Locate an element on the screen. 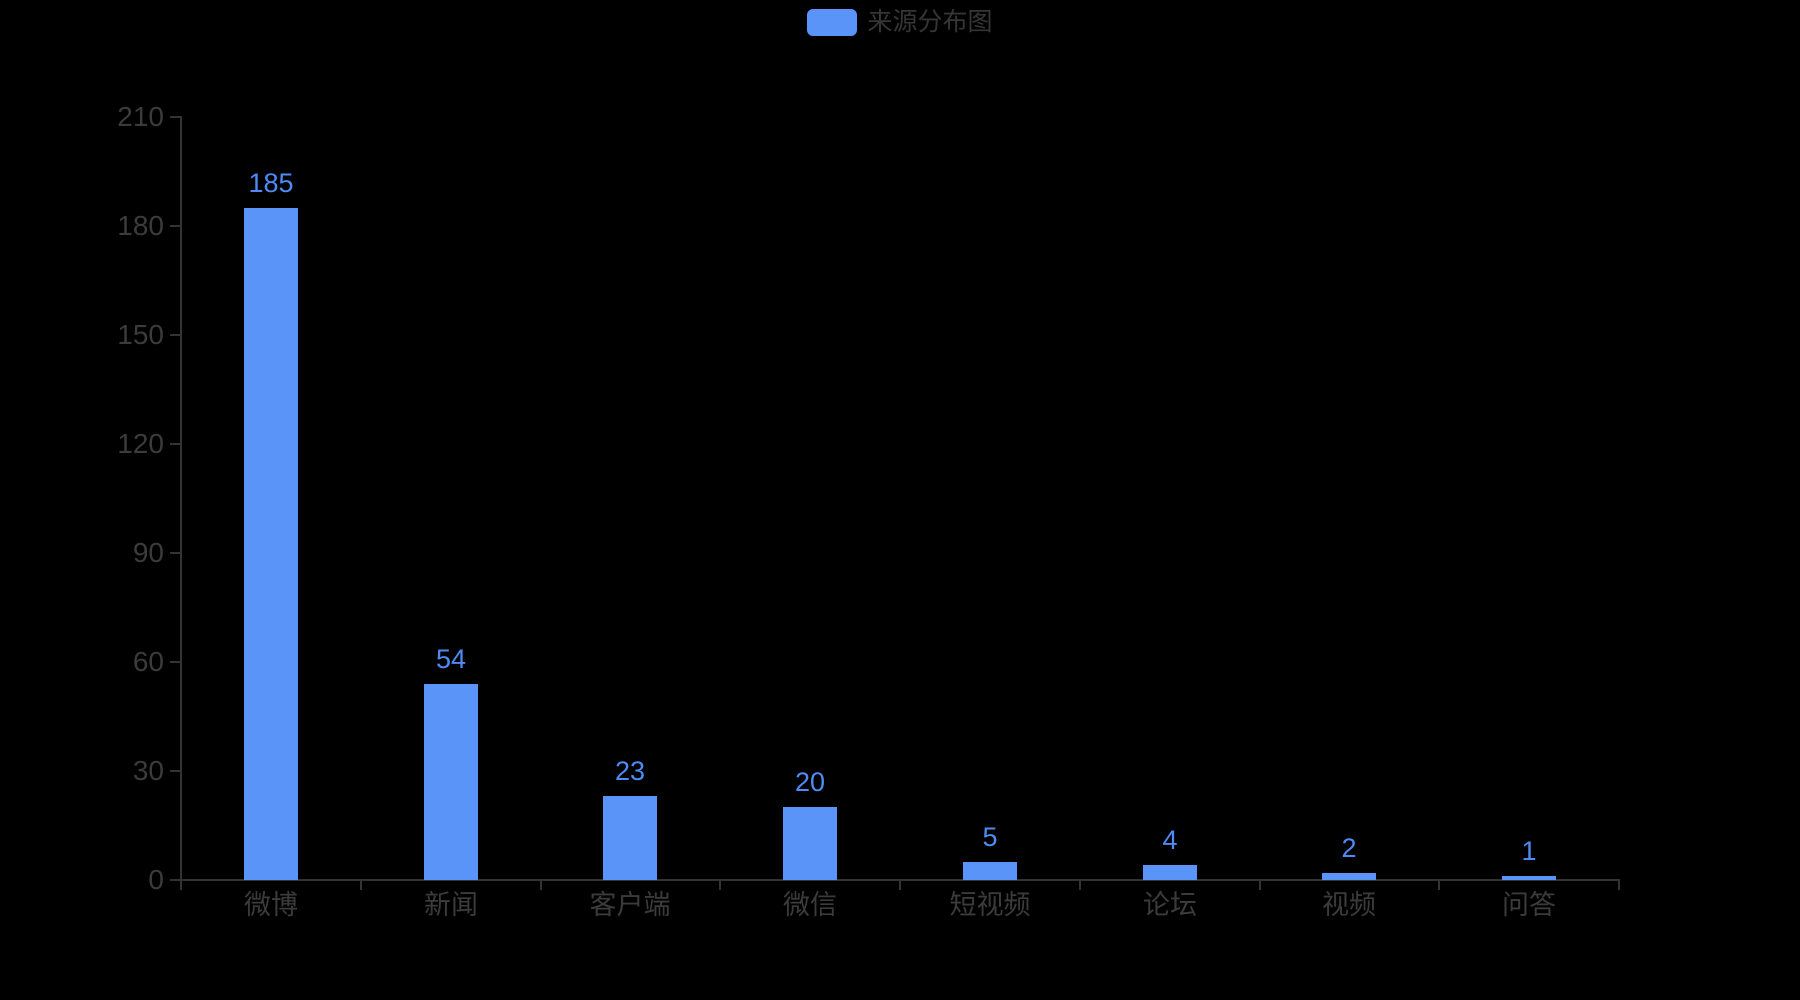  bar-value-label: 54 is located at coordinates (451, 659).